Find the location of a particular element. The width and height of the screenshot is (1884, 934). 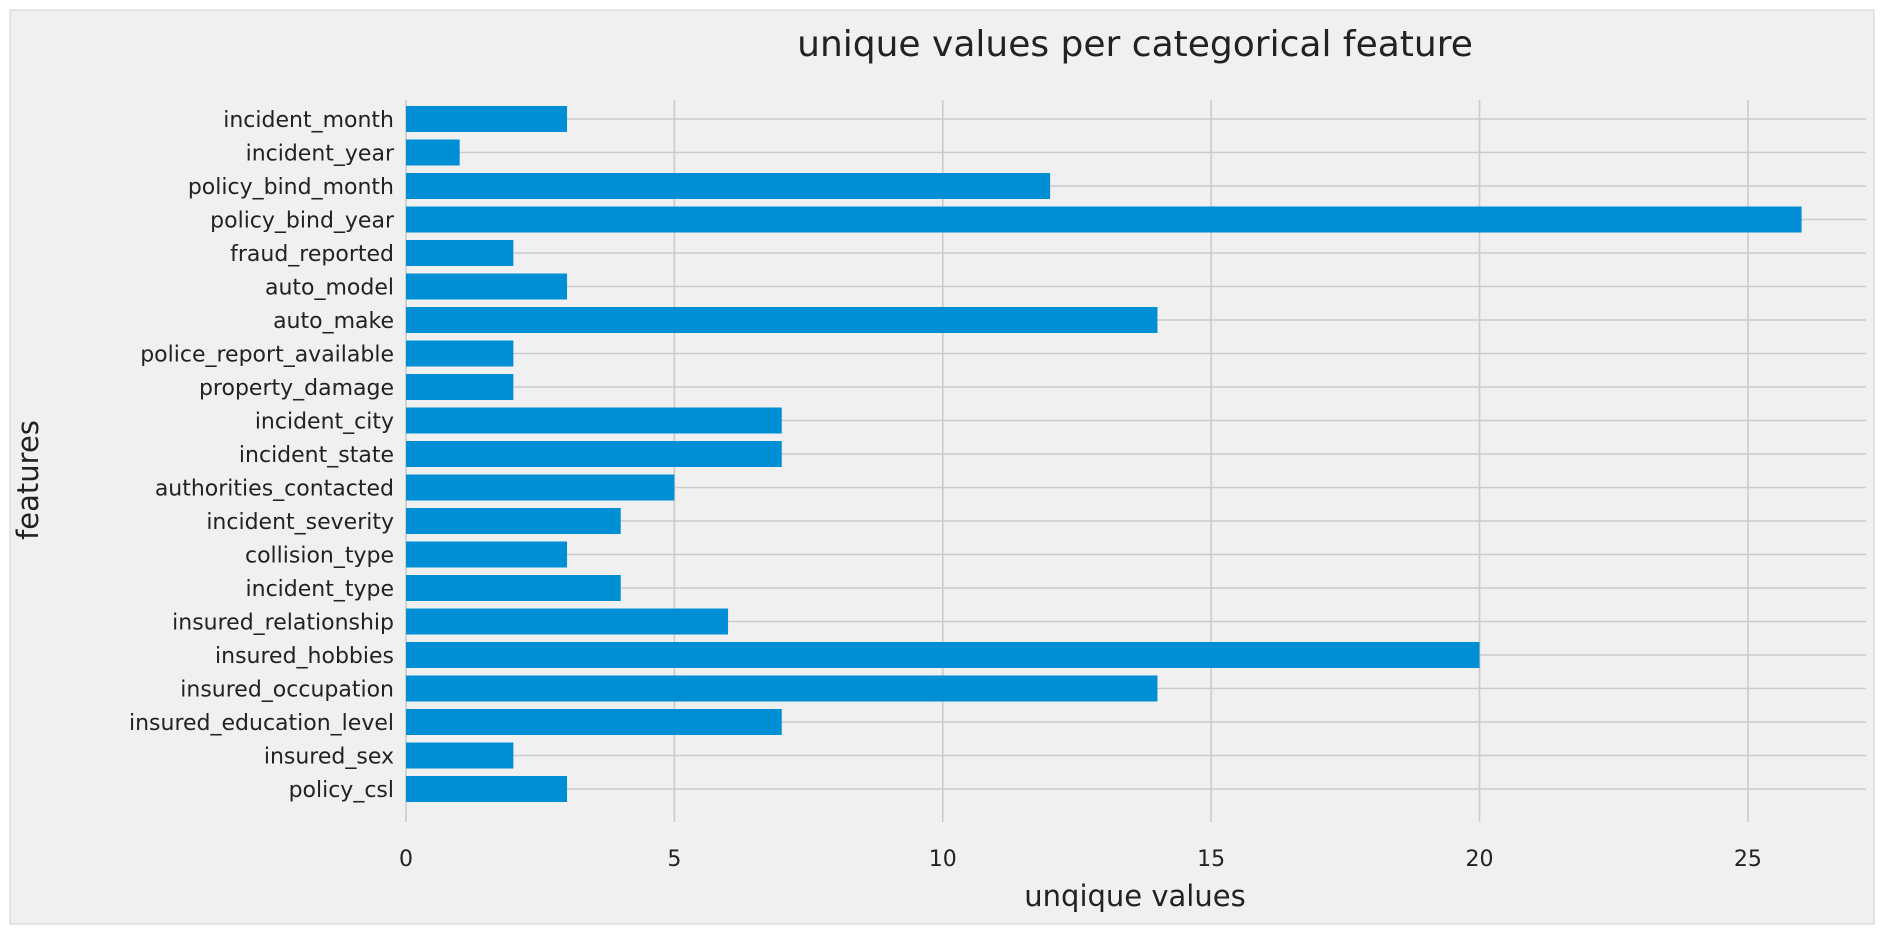

x-tick-label: 25 is located at coordinates (1748, 859).